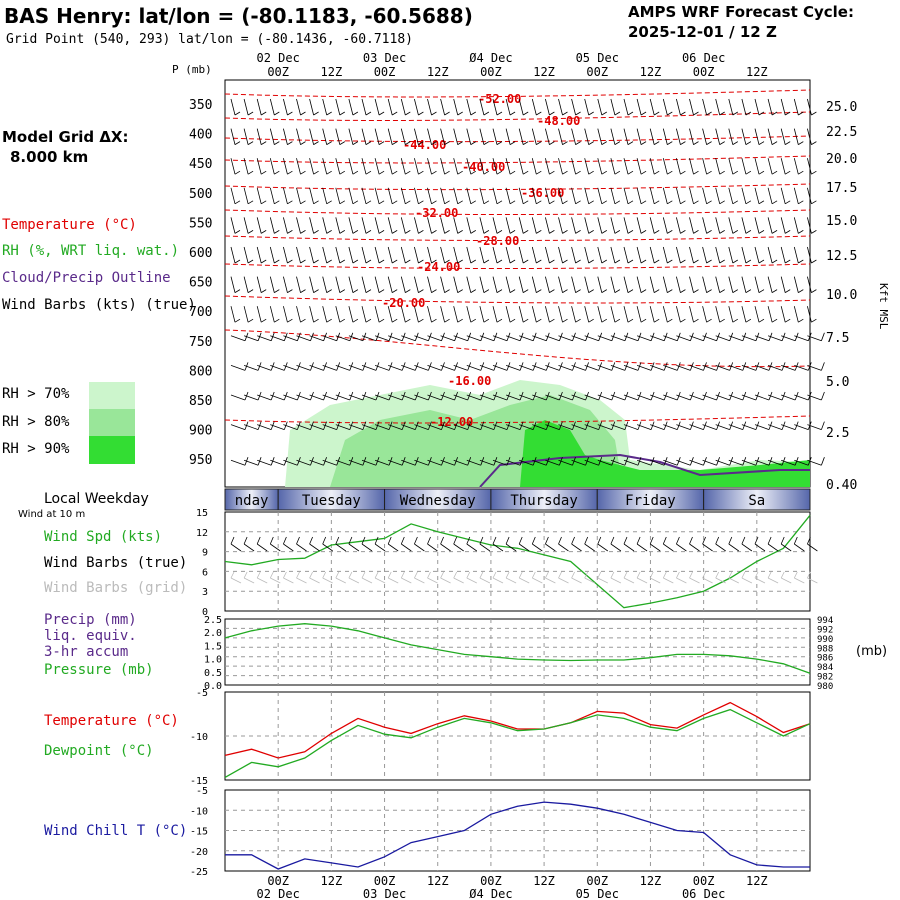 This screenshot has height=900, width=900. What do you see at coordinates (96, 499) in the screenshot?
I see `weekday-label: Local Weekday` at bounding box center [96, 499].